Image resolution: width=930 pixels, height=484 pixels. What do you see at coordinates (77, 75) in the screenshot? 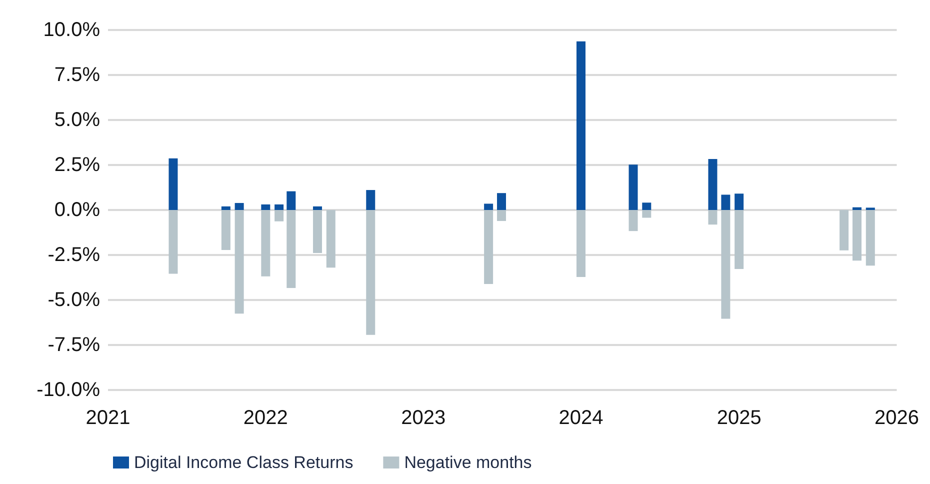
I see `y-tick-label: 7.5%` at bounding box center [77, 75].